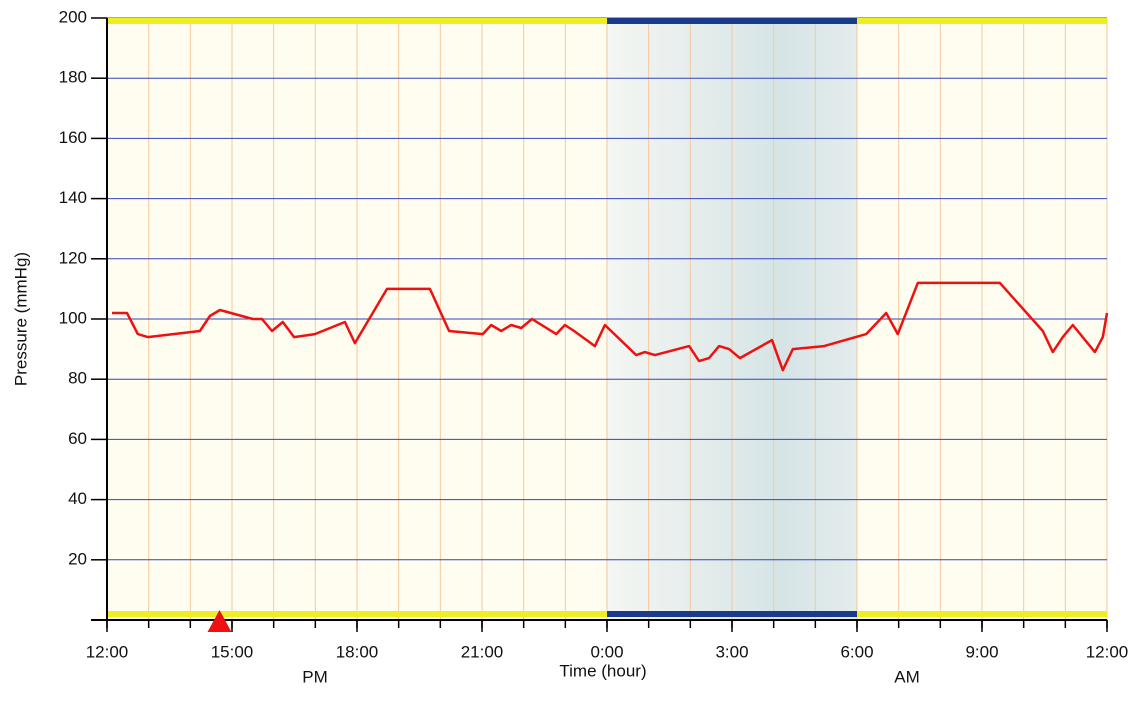 The image size is (1143, 723). I want to click on x-tick-label: 3:00, so click(731, 651).